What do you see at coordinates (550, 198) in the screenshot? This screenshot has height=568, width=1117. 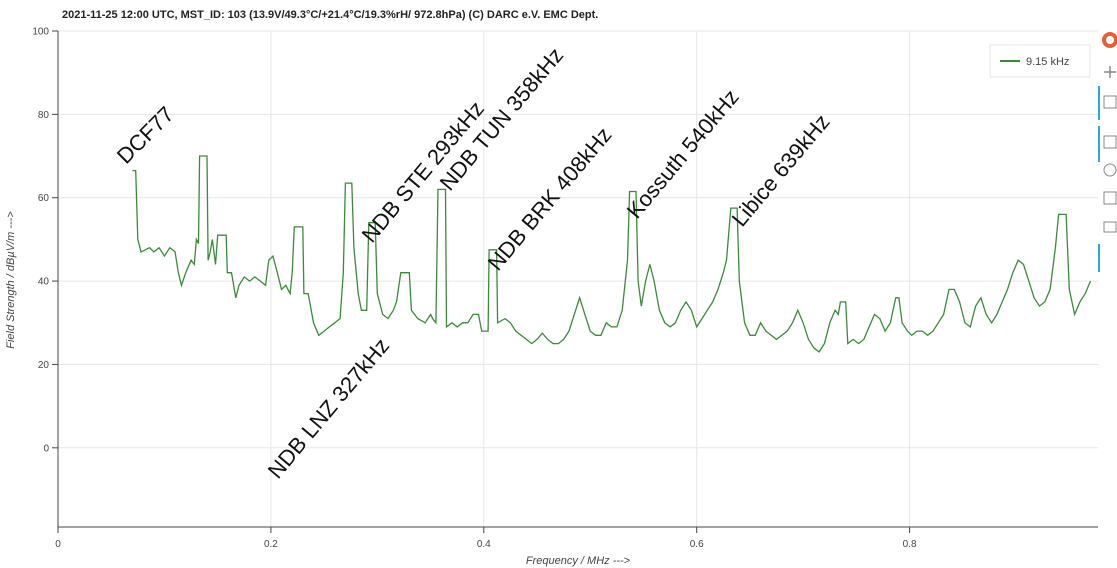 I see `annotation: NDB BRK 408kHz` at bounding box center [550, 198].